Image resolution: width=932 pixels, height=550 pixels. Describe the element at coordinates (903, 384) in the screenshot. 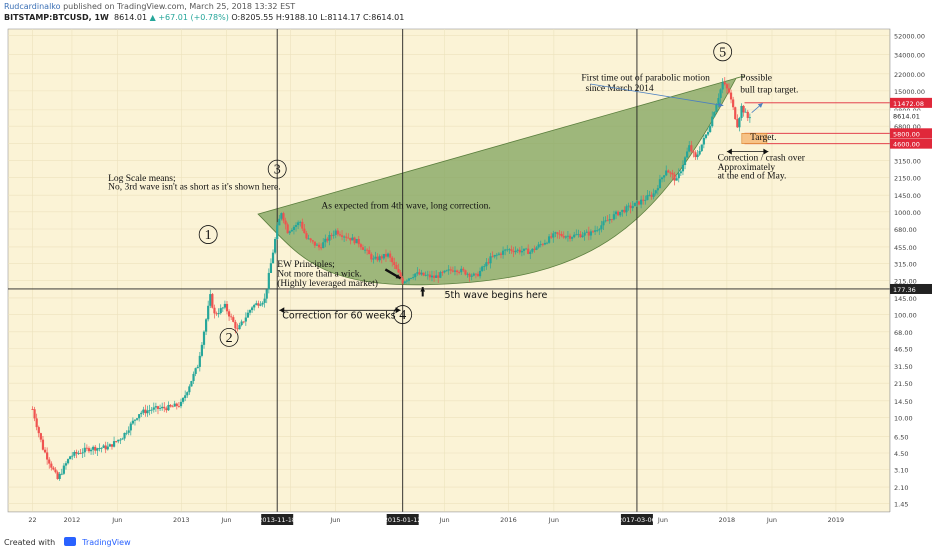

I see `price-axis-tick: 21.50` at that location.